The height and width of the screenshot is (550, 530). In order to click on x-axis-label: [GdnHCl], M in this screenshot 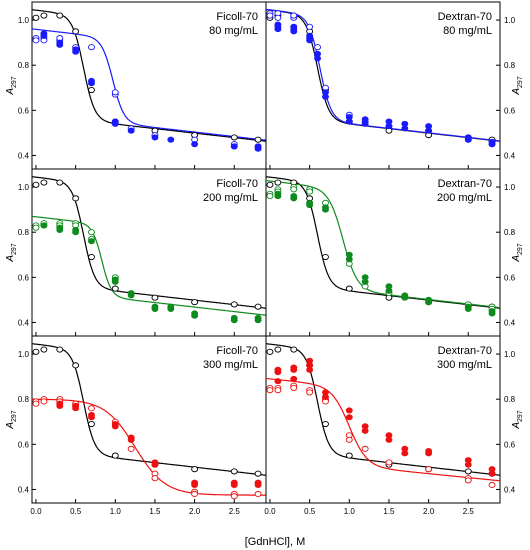, I will do `click(275, 542)`.